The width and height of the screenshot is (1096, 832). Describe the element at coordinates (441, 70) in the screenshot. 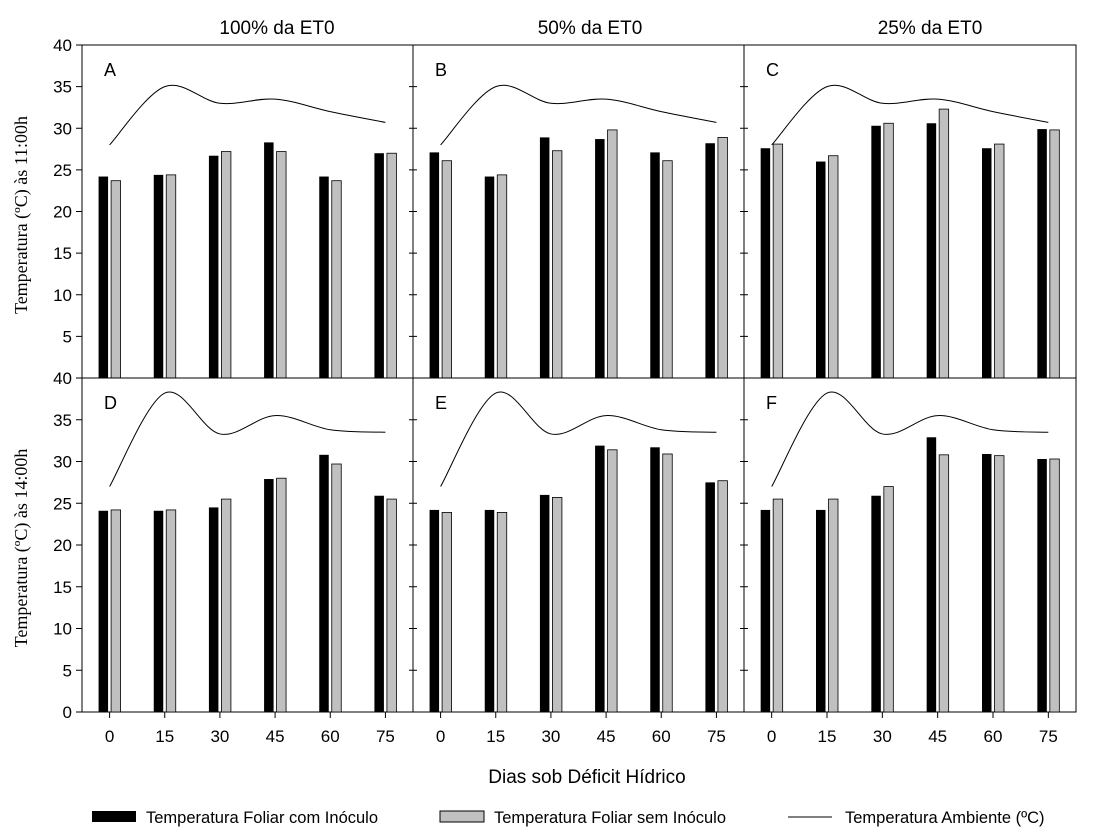

I see `panel-letter-B: B` at that location.